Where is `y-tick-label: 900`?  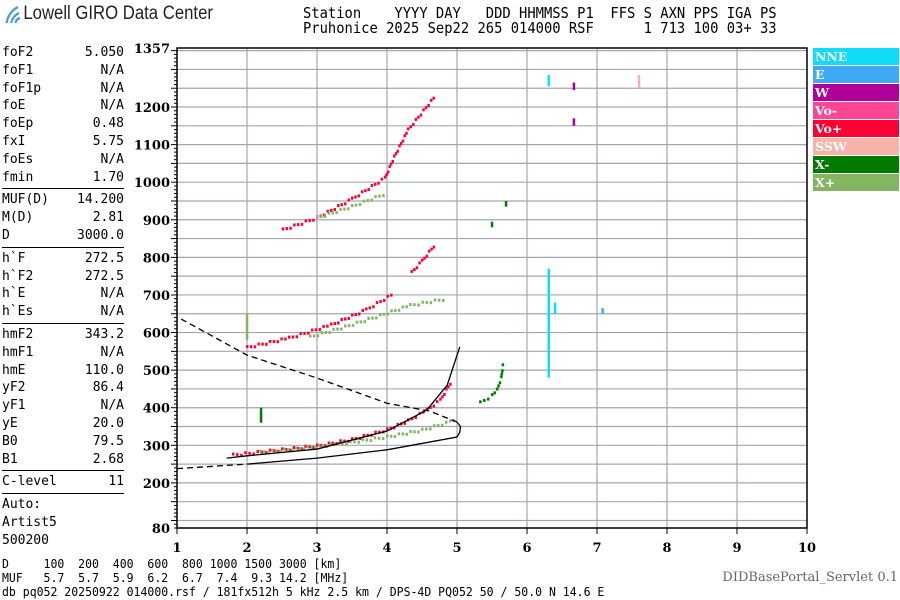 y-tick-label: 900 is located at coordinates (156, 221).